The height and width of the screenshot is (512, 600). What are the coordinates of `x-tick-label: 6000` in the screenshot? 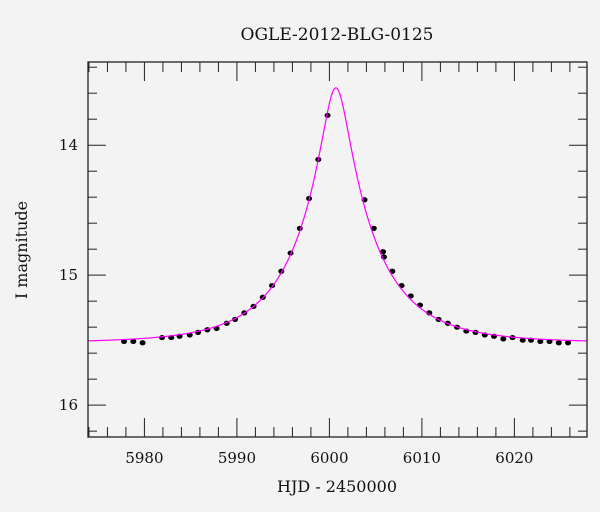 It's located at (329, 458).